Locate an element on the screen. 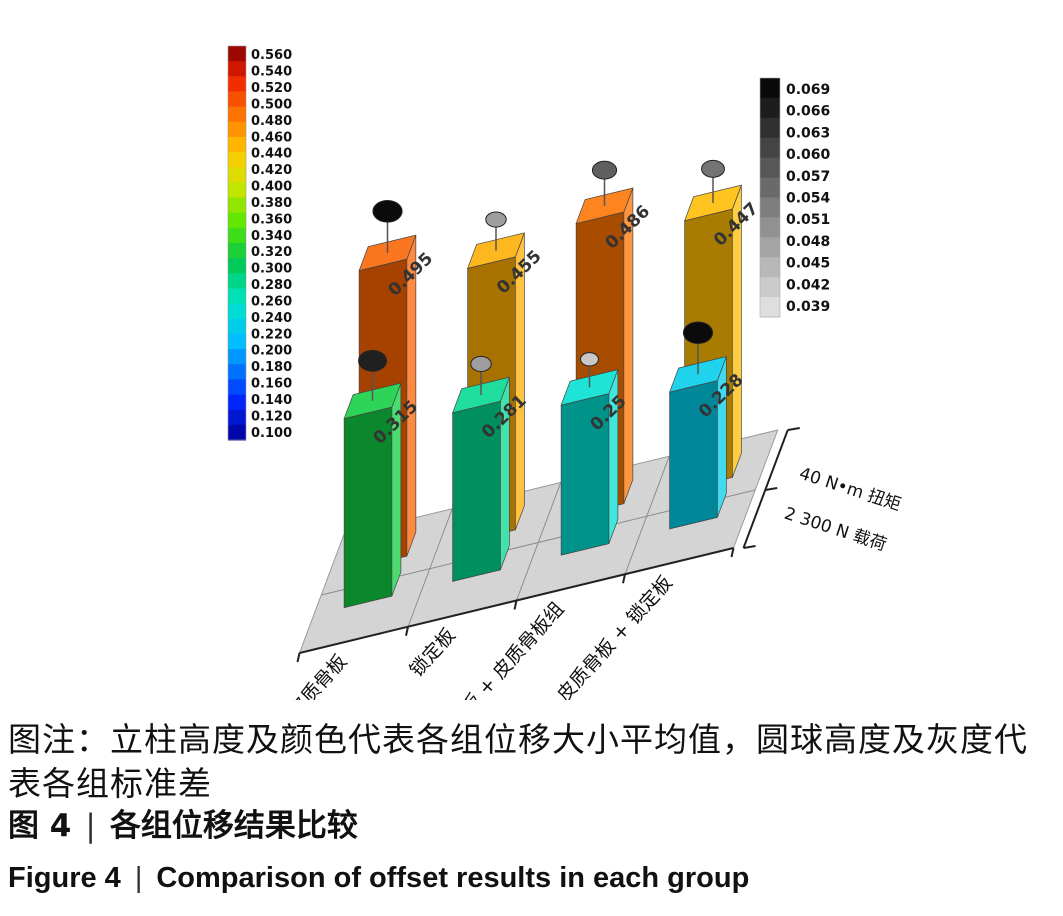  color-scale-tick-label: 0.520 is located at coordinates (271, 88).